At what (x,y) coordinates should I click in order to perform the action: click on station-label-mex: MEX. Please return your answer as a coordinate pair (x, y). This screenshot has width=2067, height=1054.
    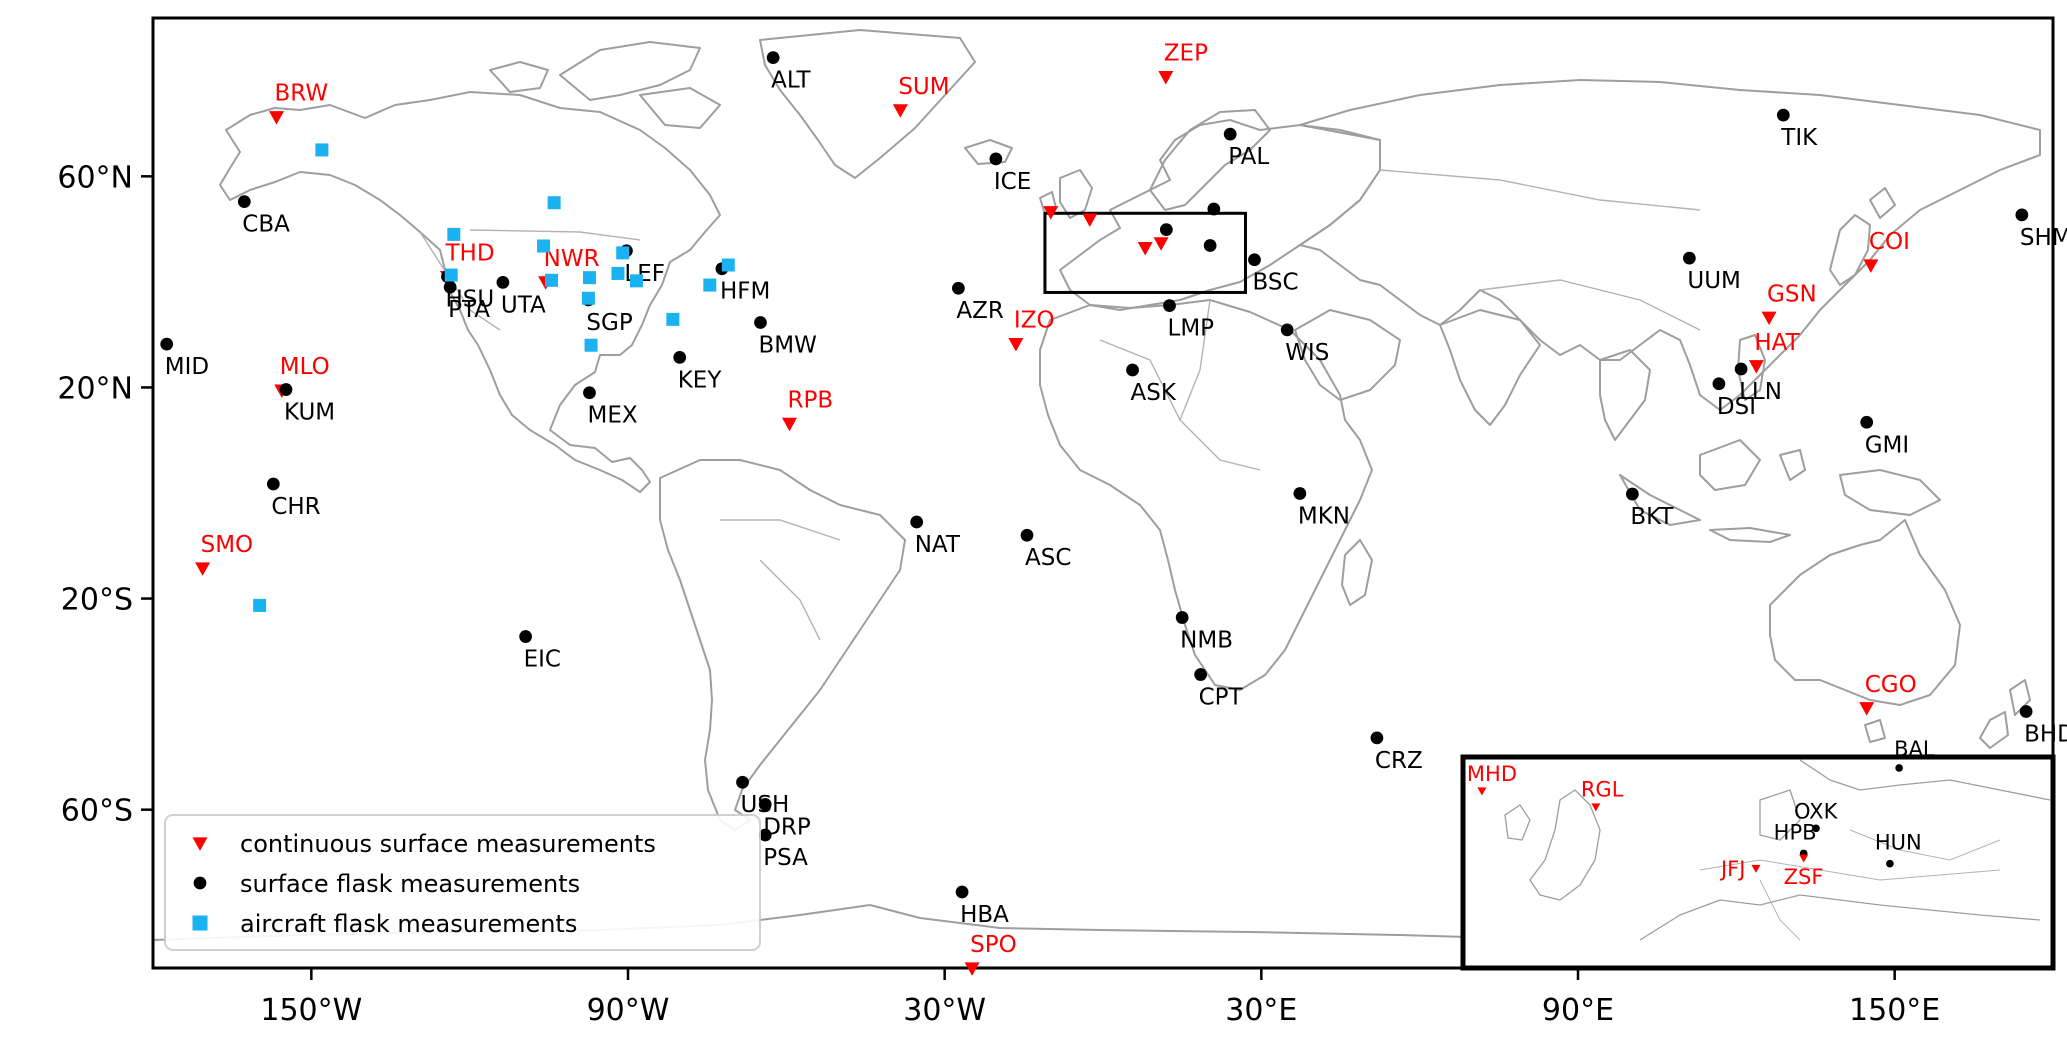
    Looking at the image, I should click on (612, 416).